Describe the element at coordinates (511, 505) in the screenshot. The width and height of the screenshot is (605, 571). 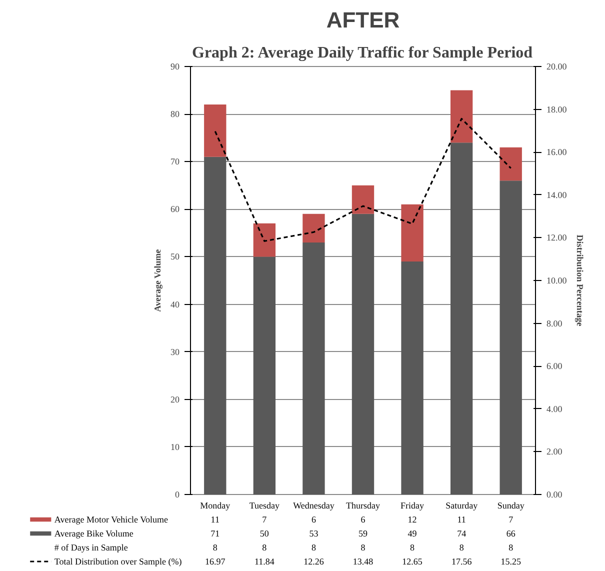
I see `x-tick-label: Sunday` at that location.